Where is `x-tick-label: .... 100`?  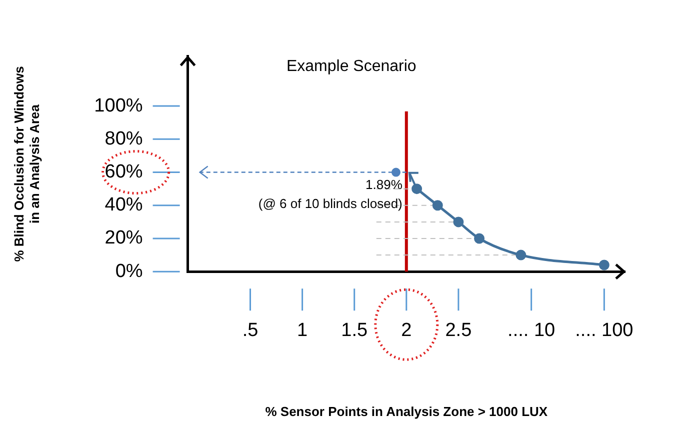
x-tick-label: .... 100 is located at coordinates (604, 331).